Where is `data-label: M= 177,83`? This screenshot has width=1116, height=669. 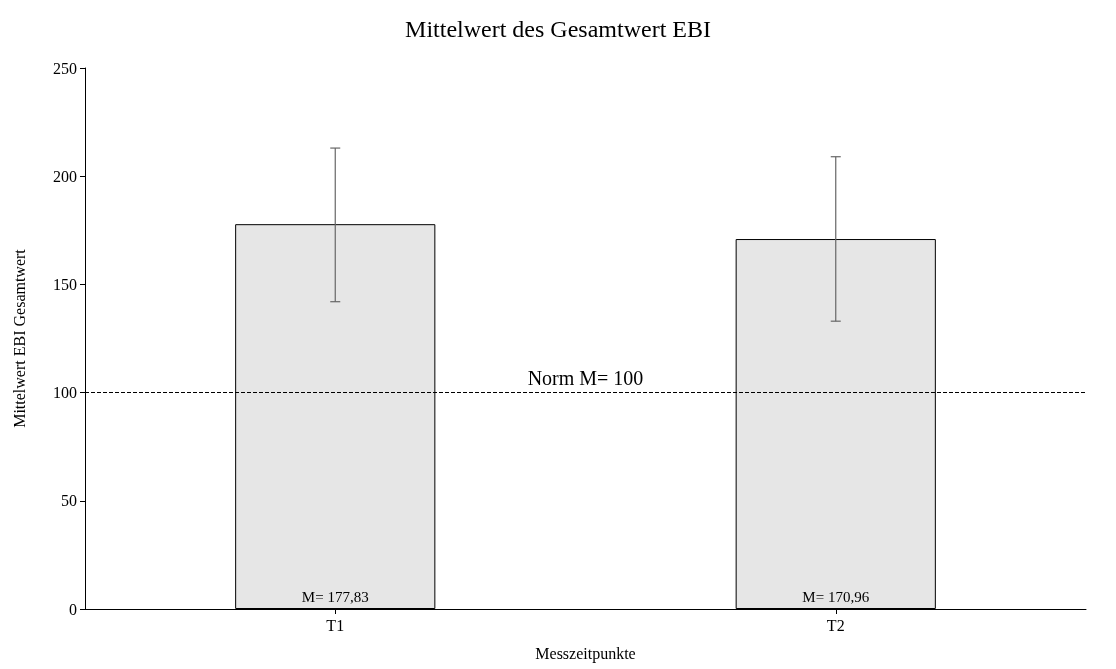
data-label: M= 177,83 is located at coordinates (335, 596).